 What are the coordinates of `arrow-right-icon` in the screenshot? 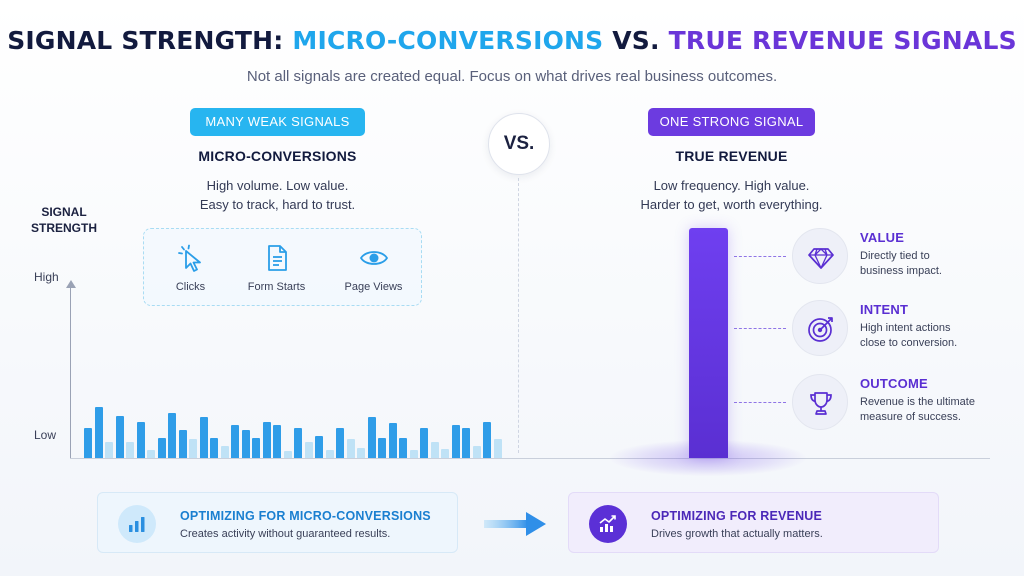 It's located at (515, 524).